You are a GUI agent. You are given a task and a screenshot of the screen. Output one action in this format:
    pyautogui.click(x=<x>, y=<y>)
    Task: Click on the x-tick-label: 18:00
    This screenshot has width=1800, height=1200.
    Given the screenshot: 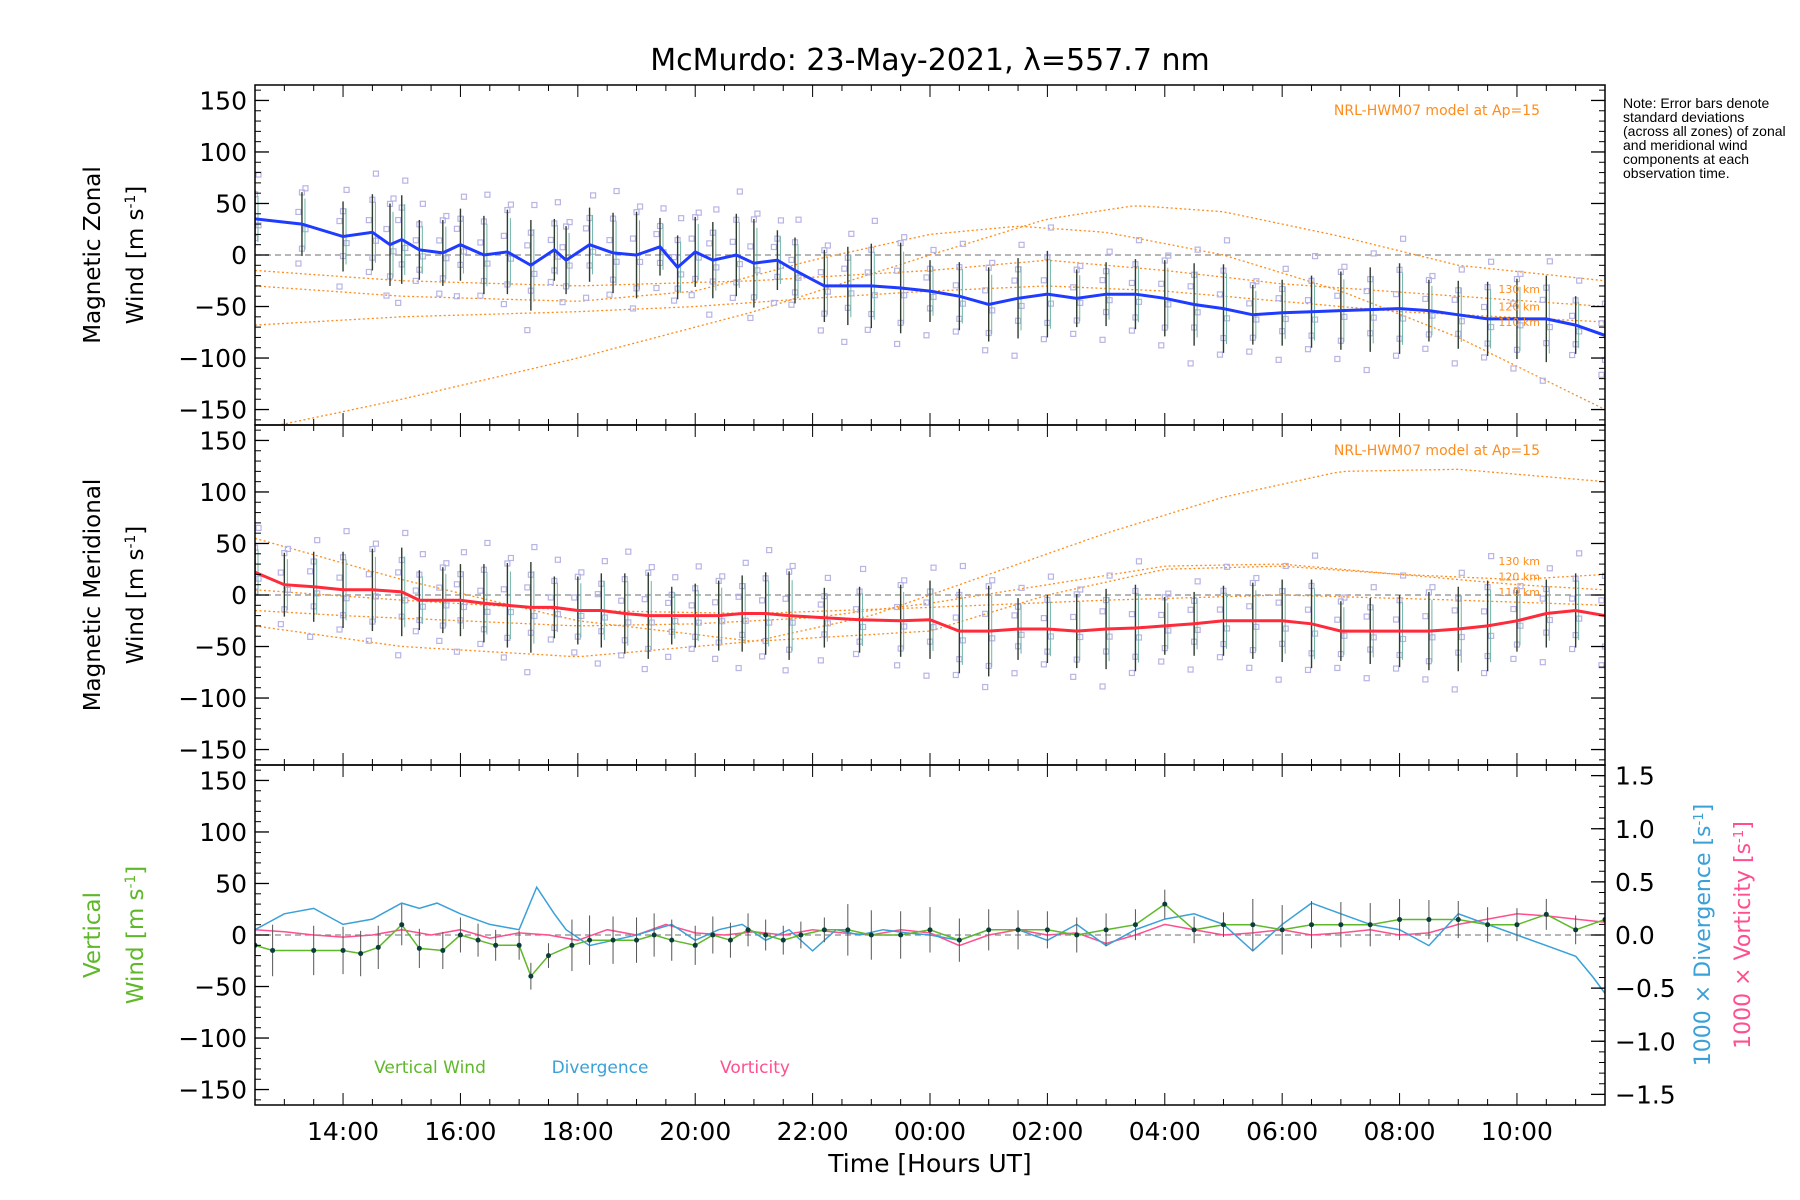 What is the action you would take?
    pyautogui.click(x=578, y=1131)
    